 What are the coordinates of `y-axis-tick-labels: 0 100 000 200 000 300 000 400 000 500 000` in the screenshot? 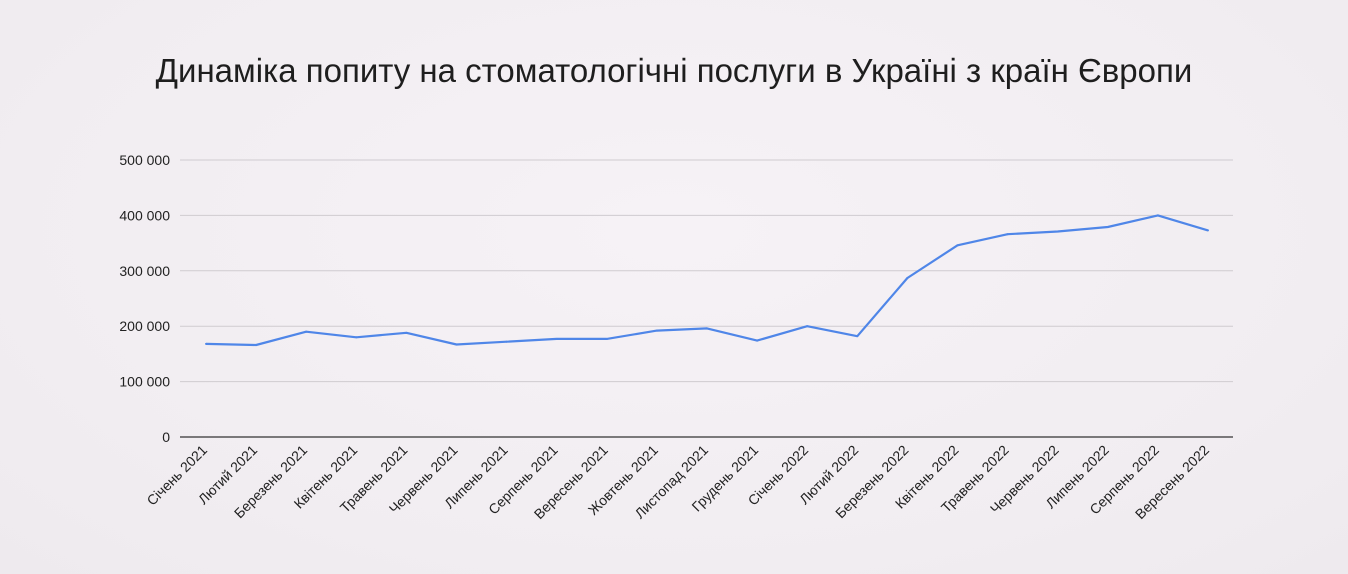 It's located at (144, 298).